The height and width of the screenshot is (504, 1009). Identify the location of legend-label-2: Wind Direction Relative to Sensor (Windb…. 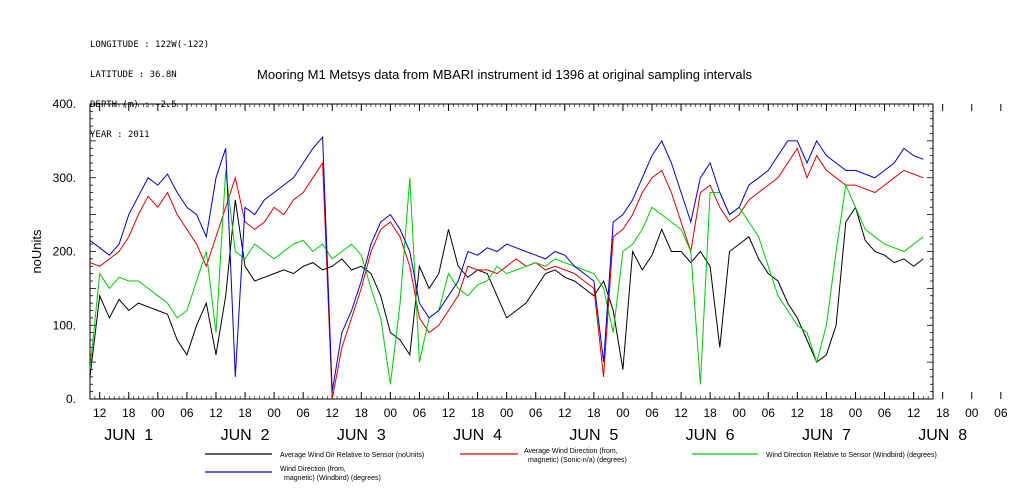
(851, 455).